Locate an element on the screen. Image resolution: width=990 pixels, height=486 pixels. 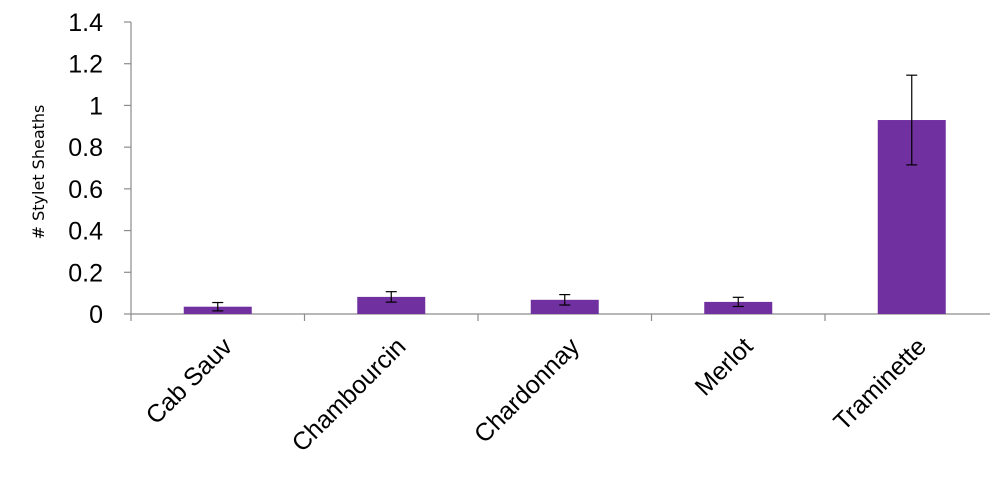
y-tick-label: 0 is located at coordinates (96, 315).